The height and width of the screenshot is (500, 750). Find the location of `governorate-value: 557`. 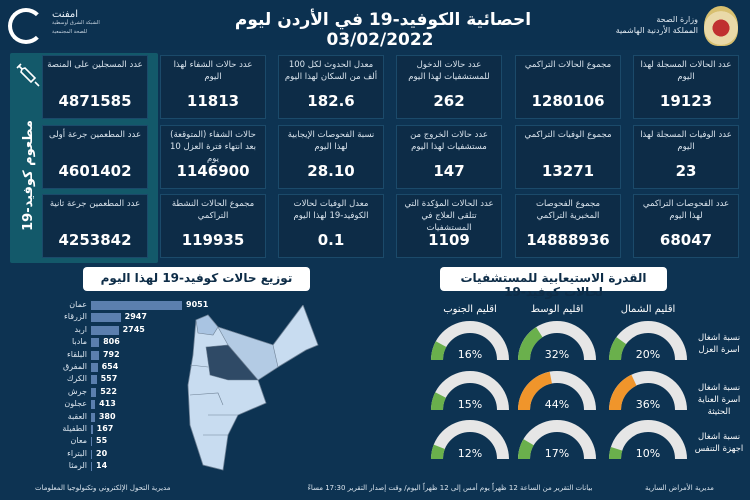

governorate-value: 557 is located at coordinates (109, 379).